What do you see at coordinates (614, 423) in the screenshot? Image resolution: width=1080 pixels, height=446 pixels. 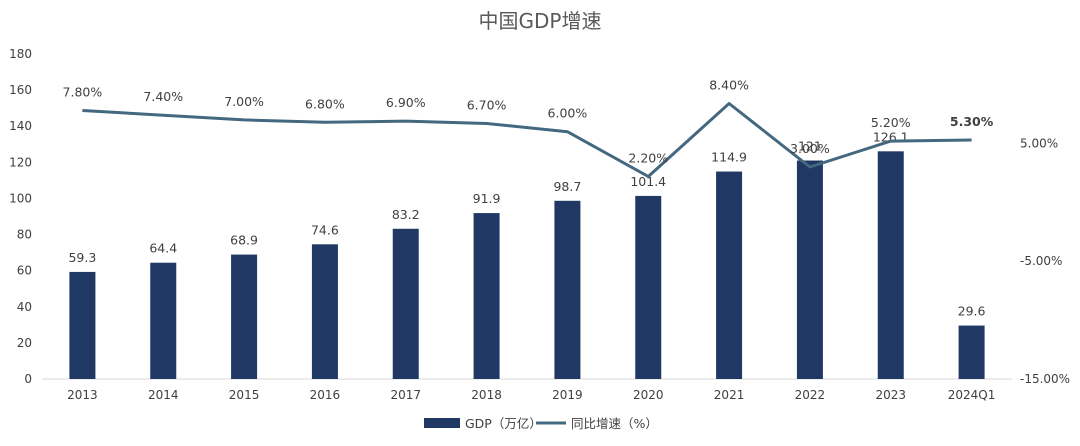 I see `legend-label-growth: 同比增速（%）` at bounding box center [614, 423].